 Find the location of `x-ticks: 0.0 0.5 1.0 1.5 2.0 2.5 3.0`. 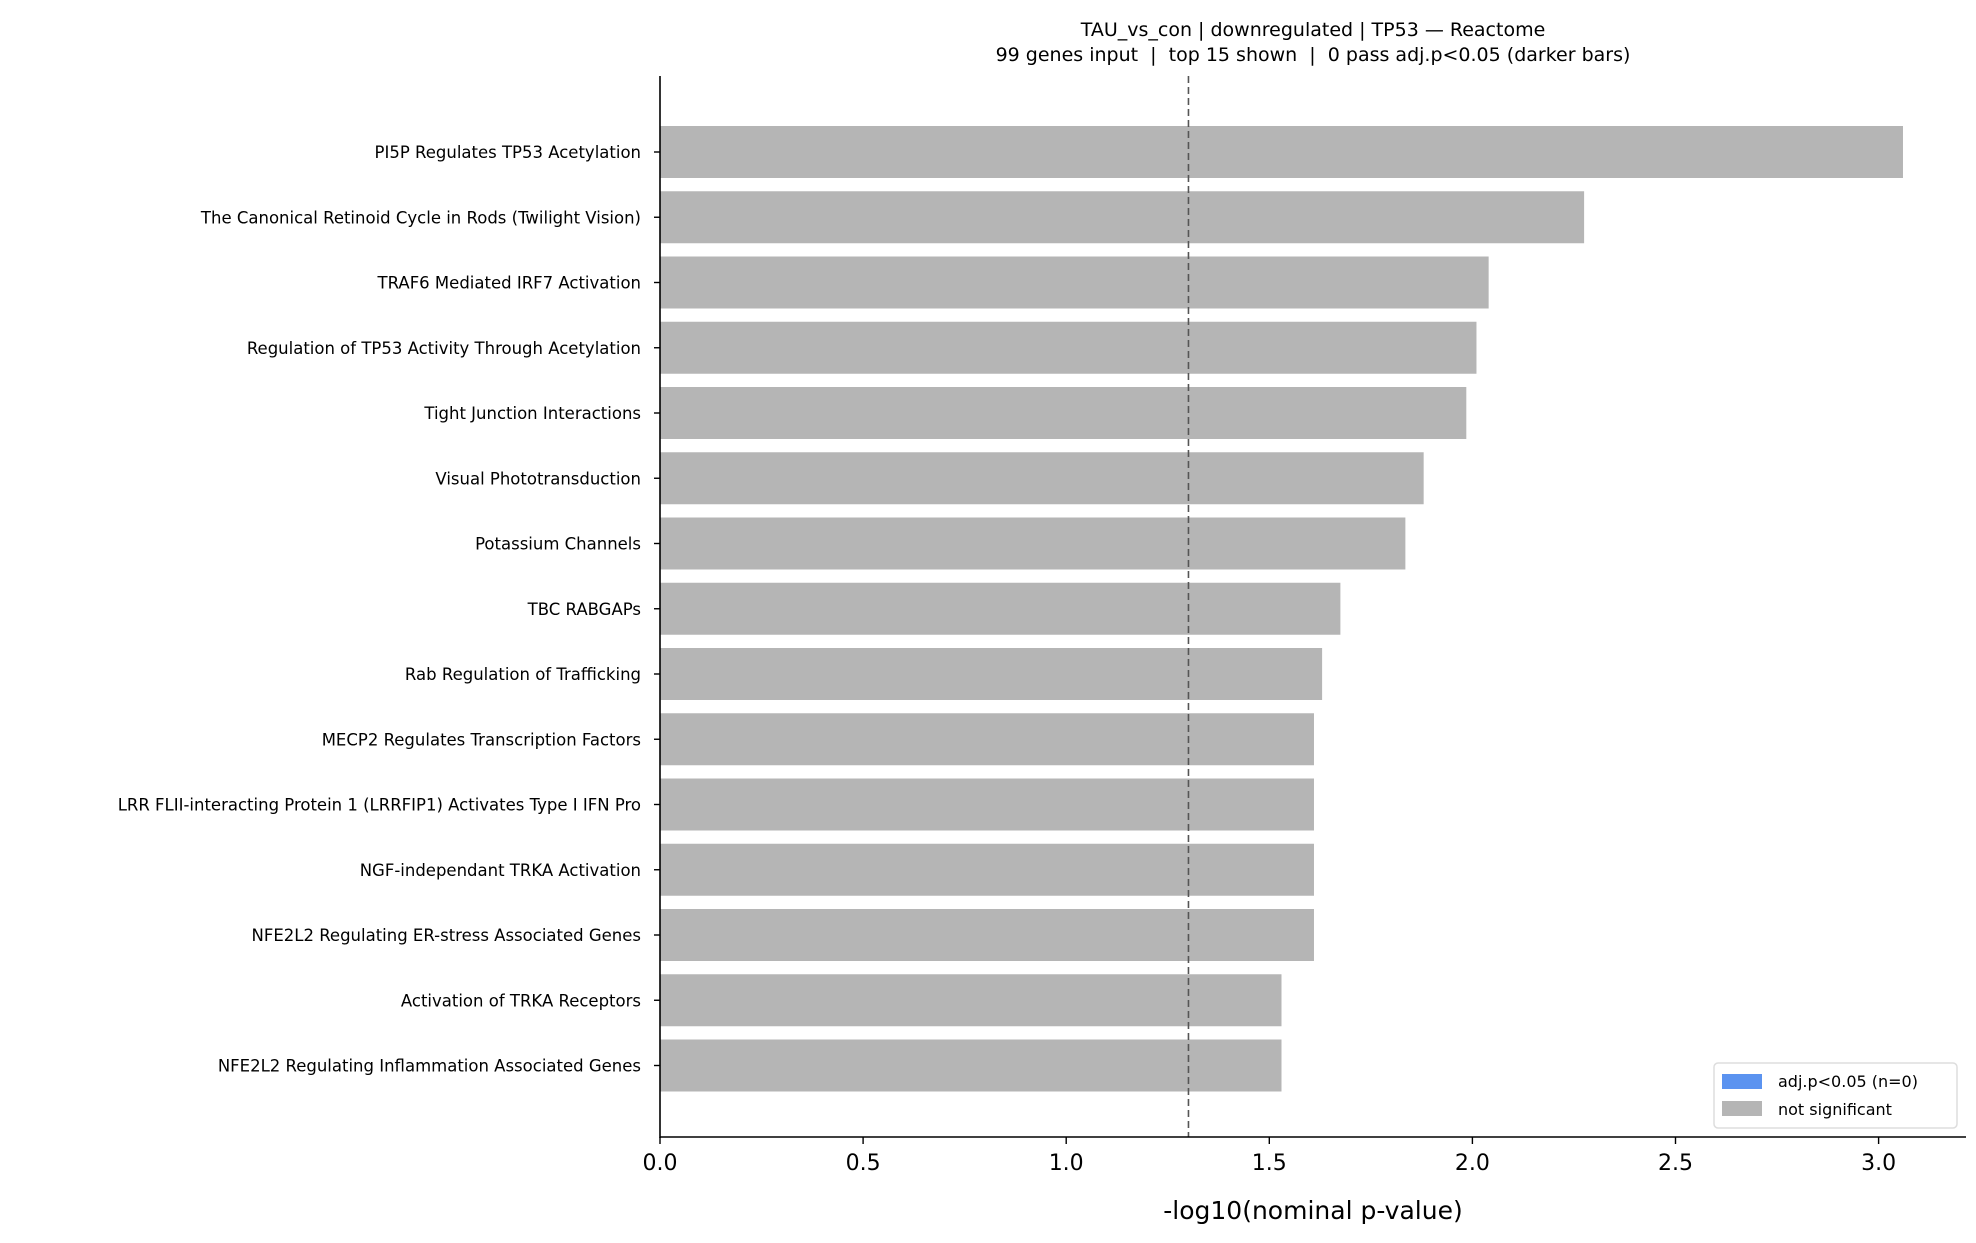

x-ticks: 0.0 0.5 1.0 1.5 2.0 2.5 3.0 is located at coordinates (1269, 1156).